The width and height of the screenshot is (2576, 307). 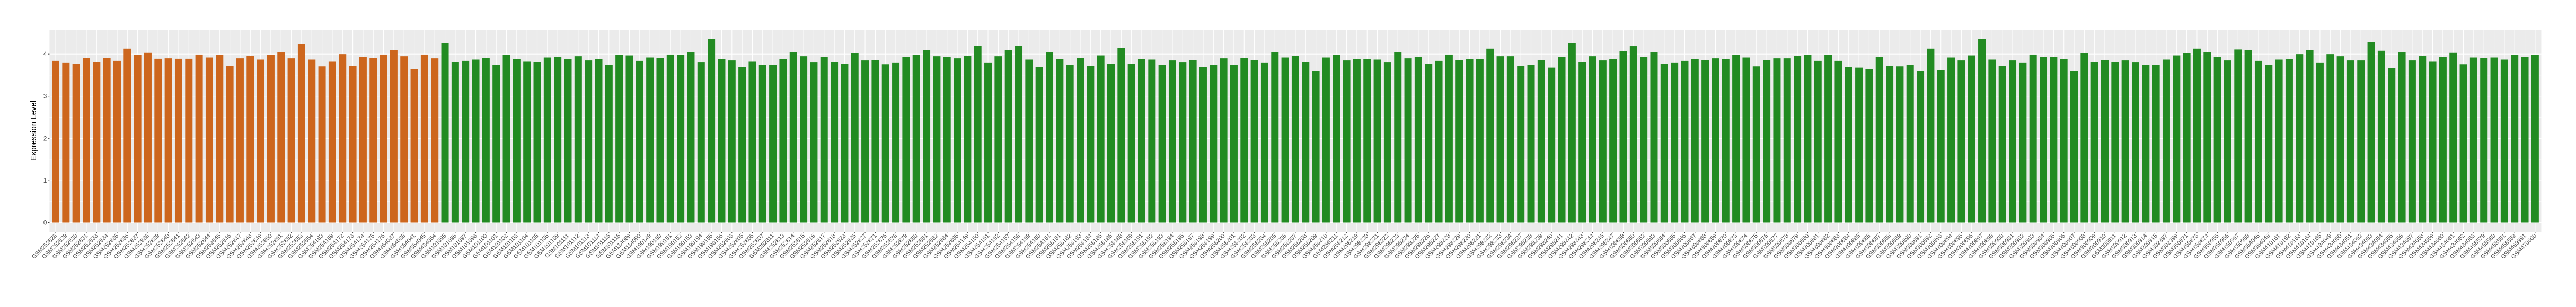 I want to click on bar-GSM252851, so click(x=281, y=137).